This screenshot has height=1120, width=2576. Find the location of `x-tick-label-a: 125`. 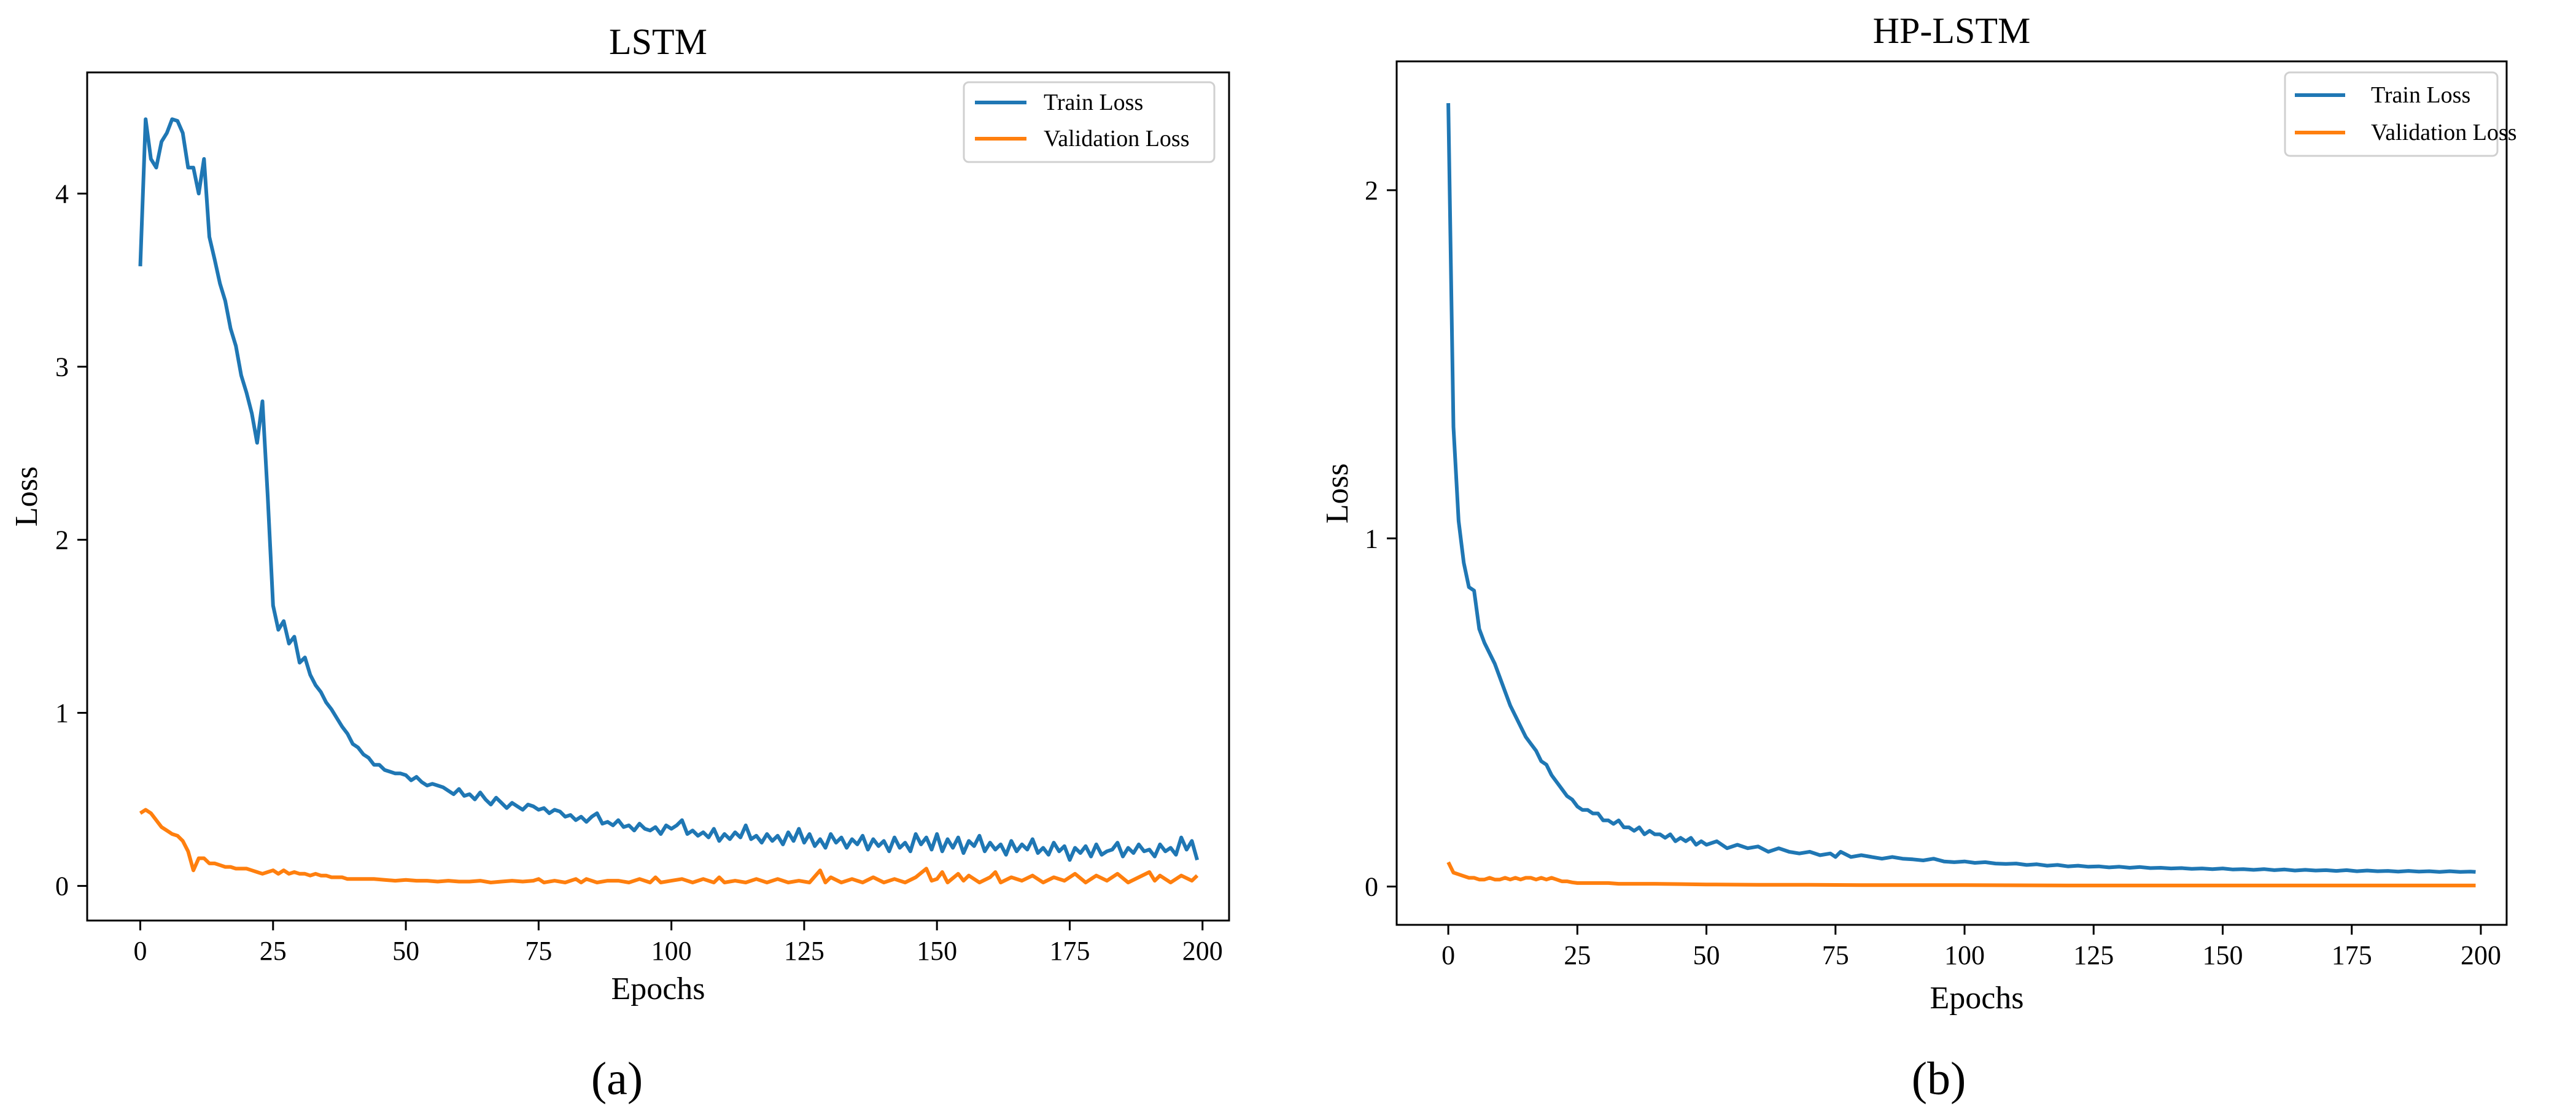

x-tick-label-a: 125 is located at coordinates (804, 951).